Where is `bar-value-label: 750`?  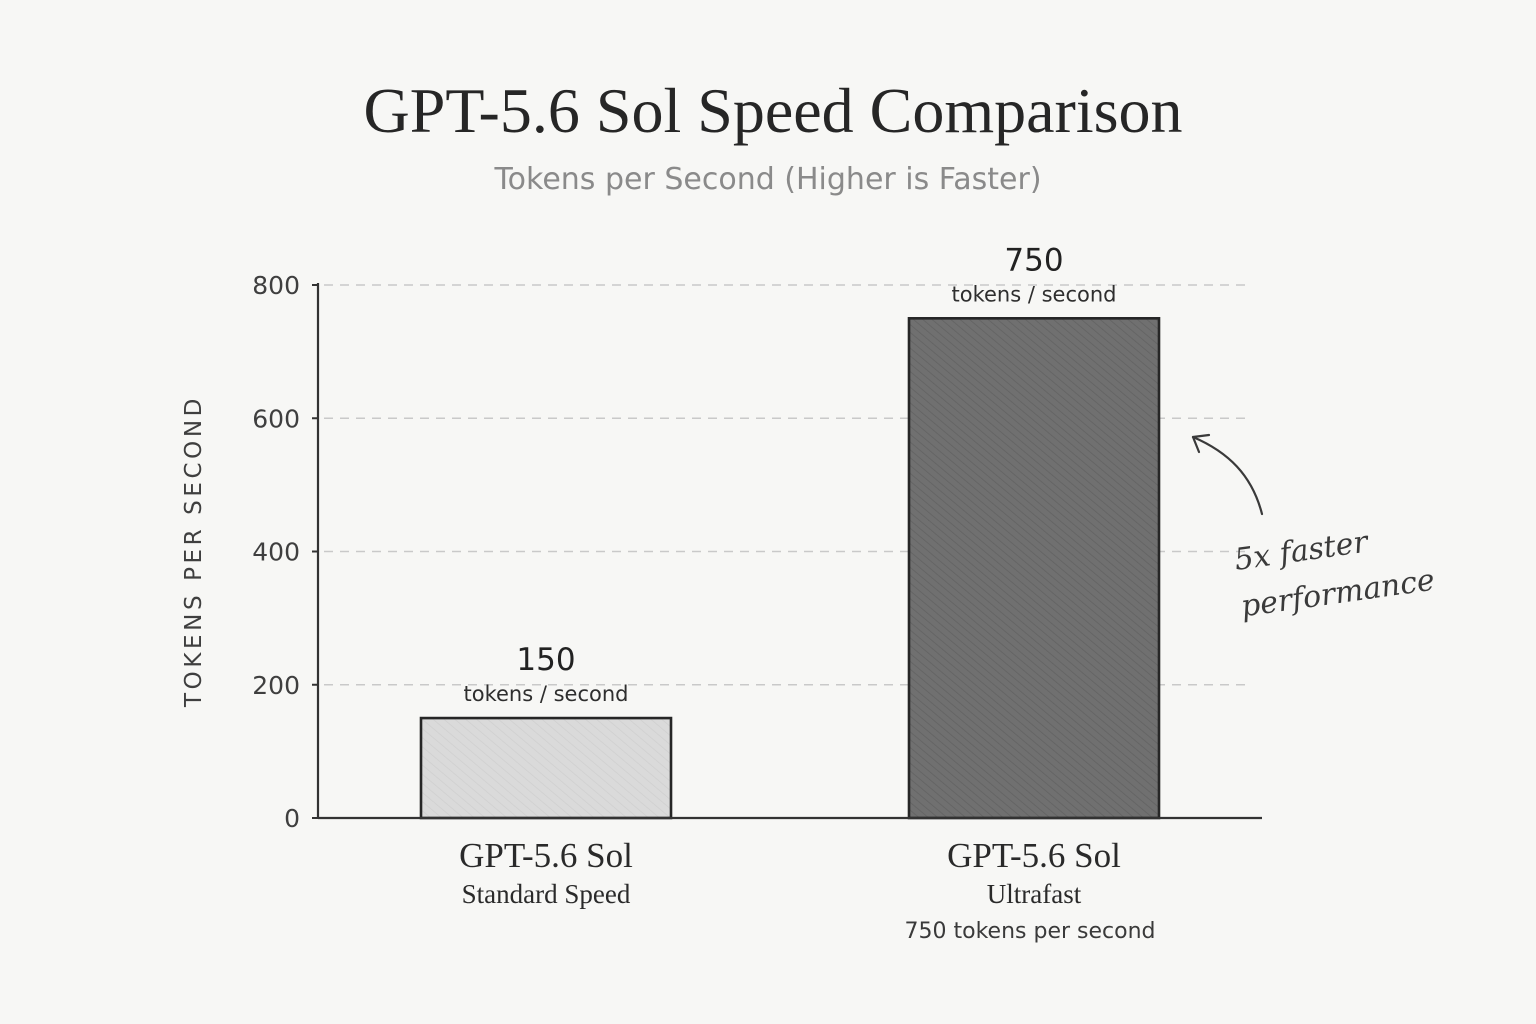 bar-value-label: 750 is located at coordinates (1033, 260).